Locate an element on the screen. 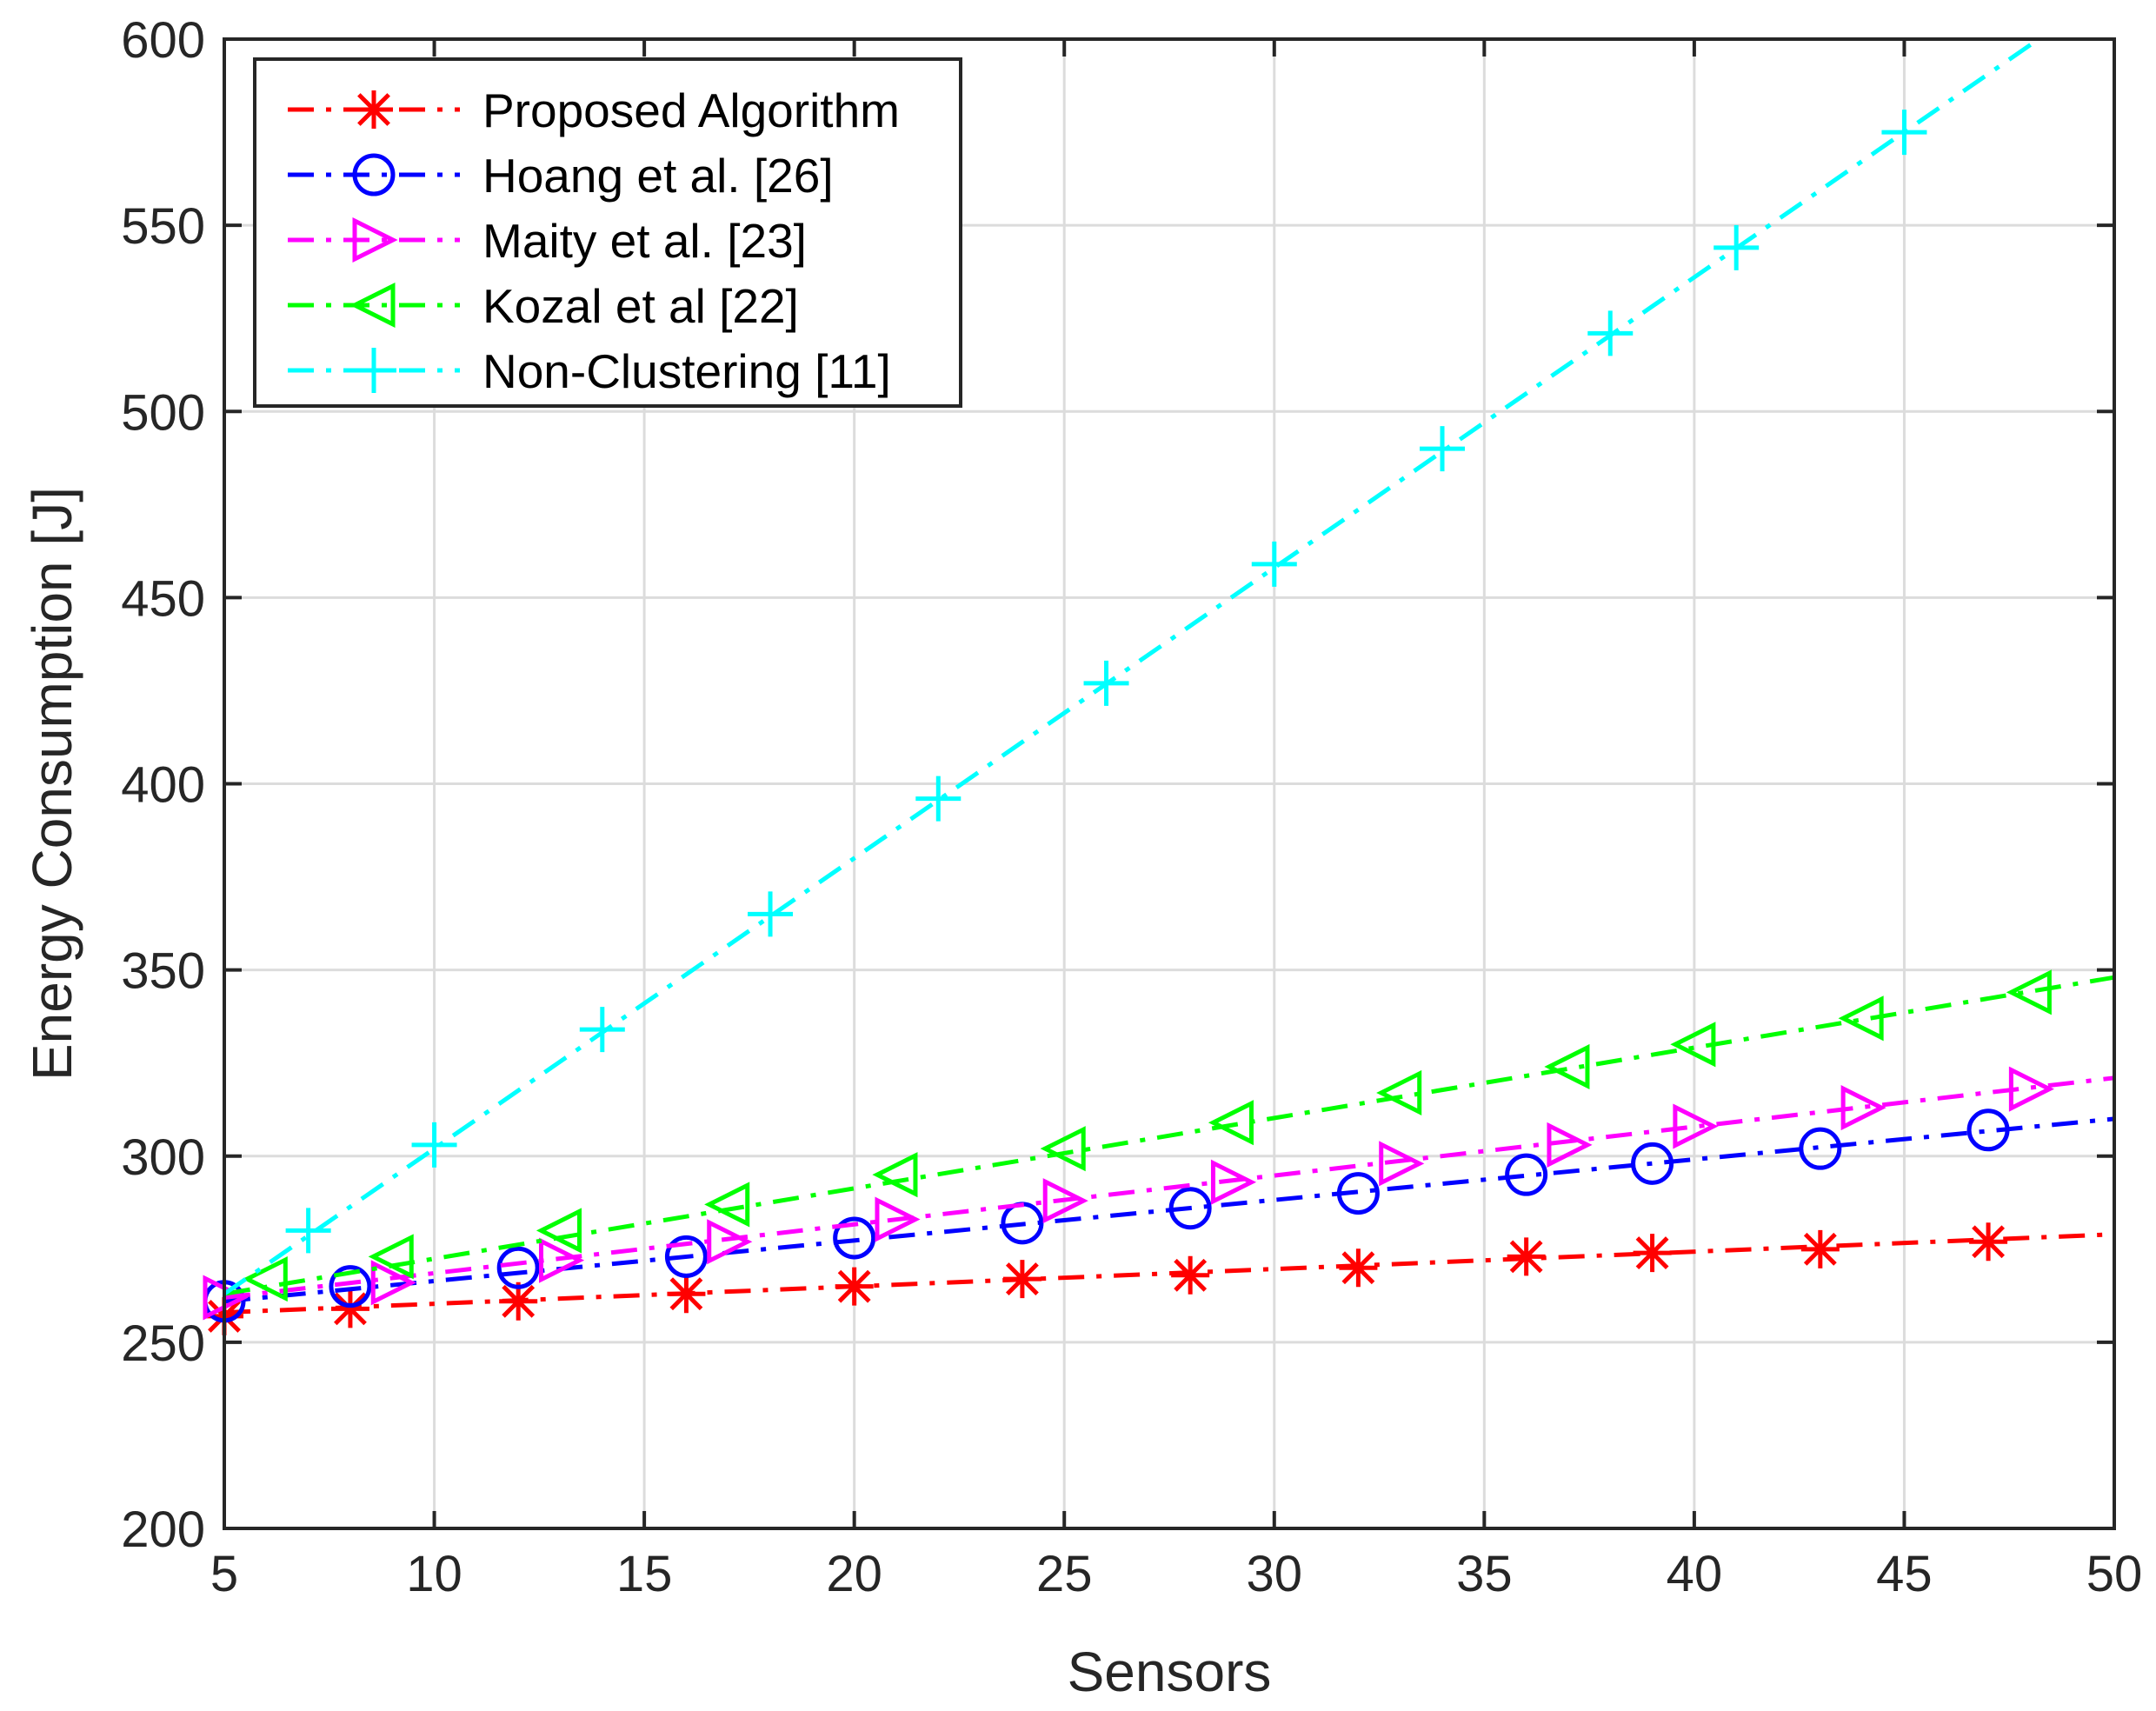 Image resolution: width=2156 pixels, height=1711 pixels. series-group is located at coordinates (1160, 1278).